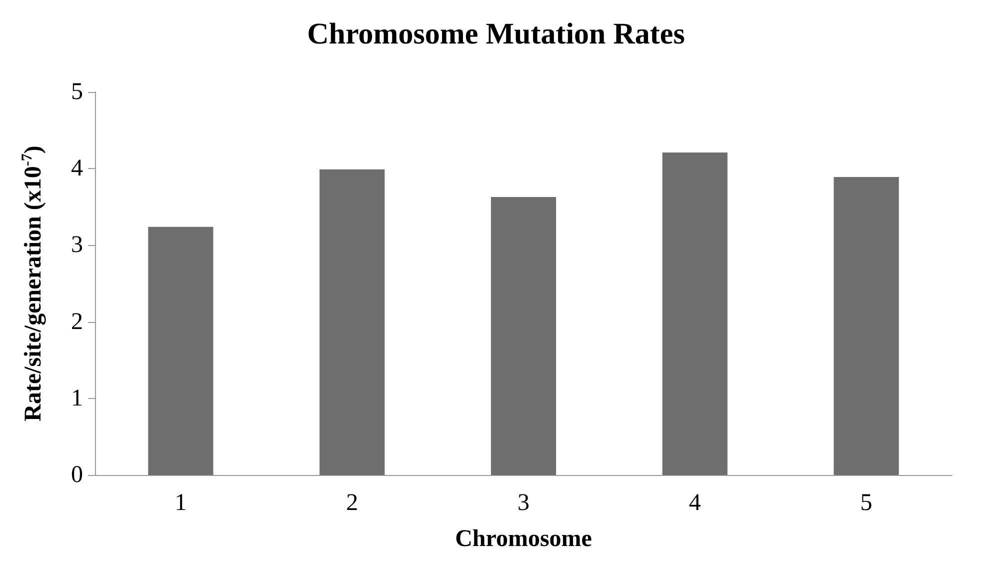 Image resolution: width=992 pixels, height=581 pixels. Describe the element at coordinates (523, 539) in the screenshot. I see `x-axis-title: Chromosome` at that location.